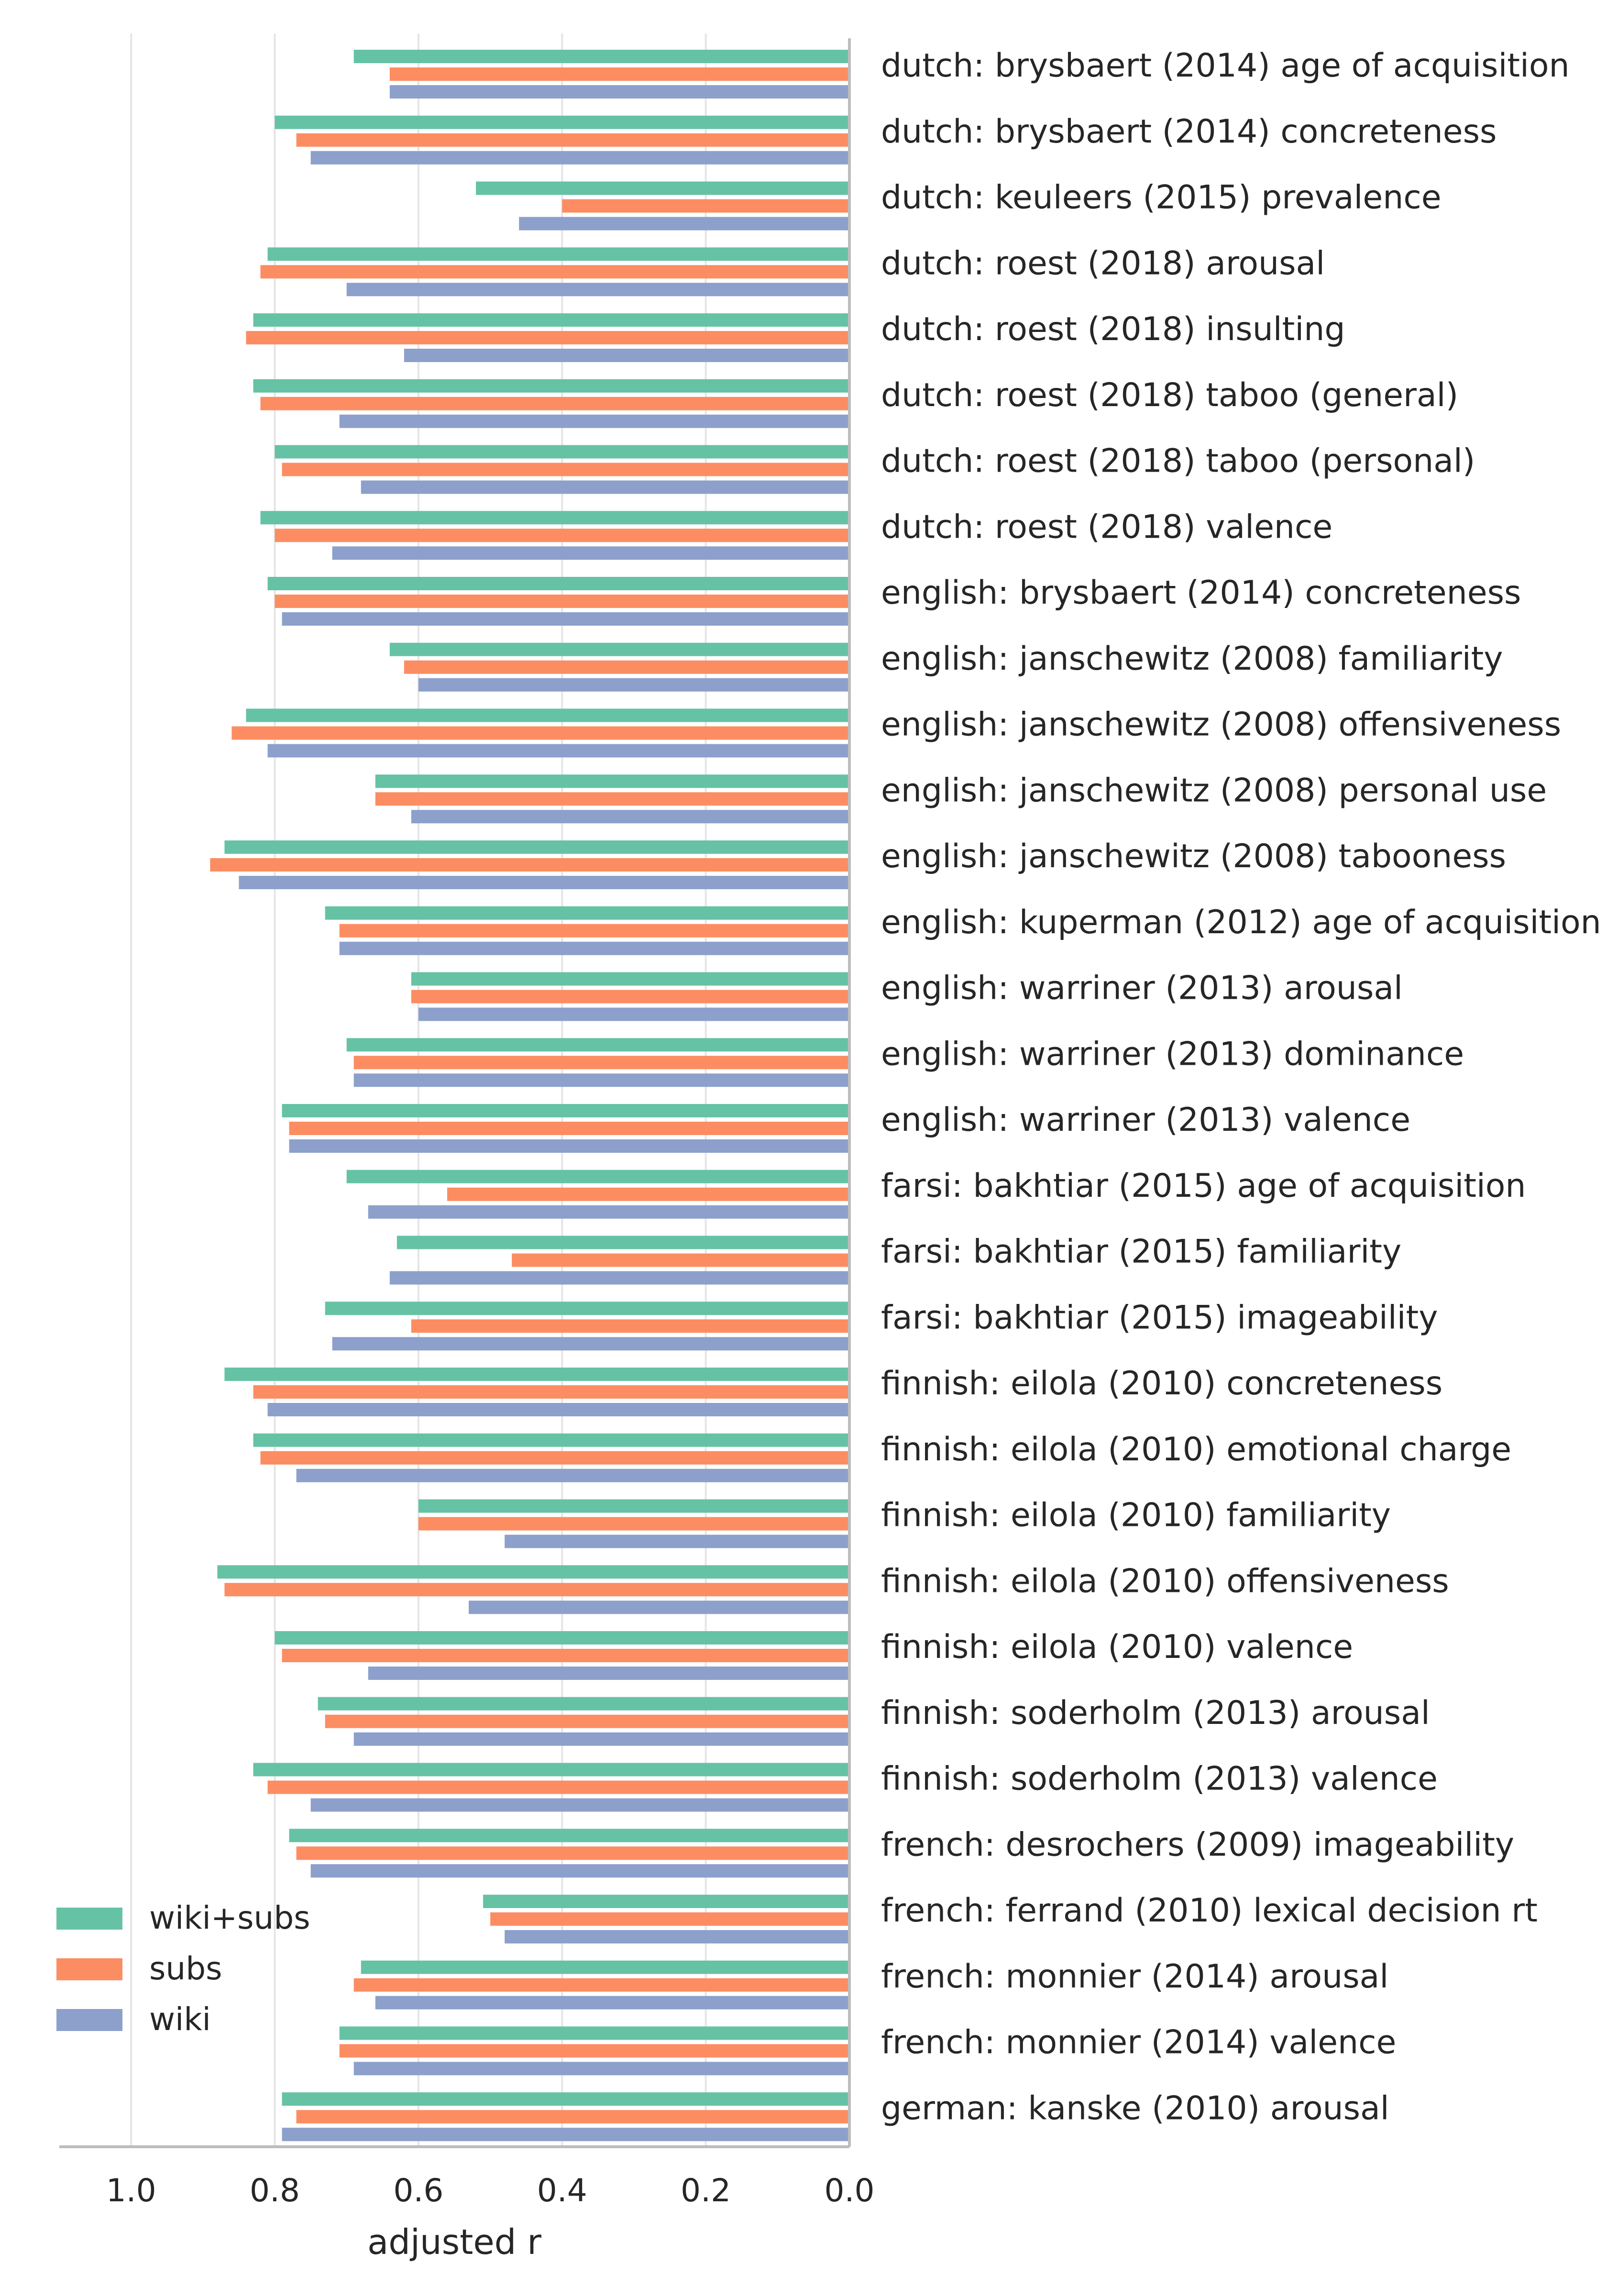 The height and width of the screenshot is (2296, 1607). Describe the element at coordinates (1165, 1581) in the screenshot. I see `category-label: finnish: eilola (2010) offensiveness` at that location.